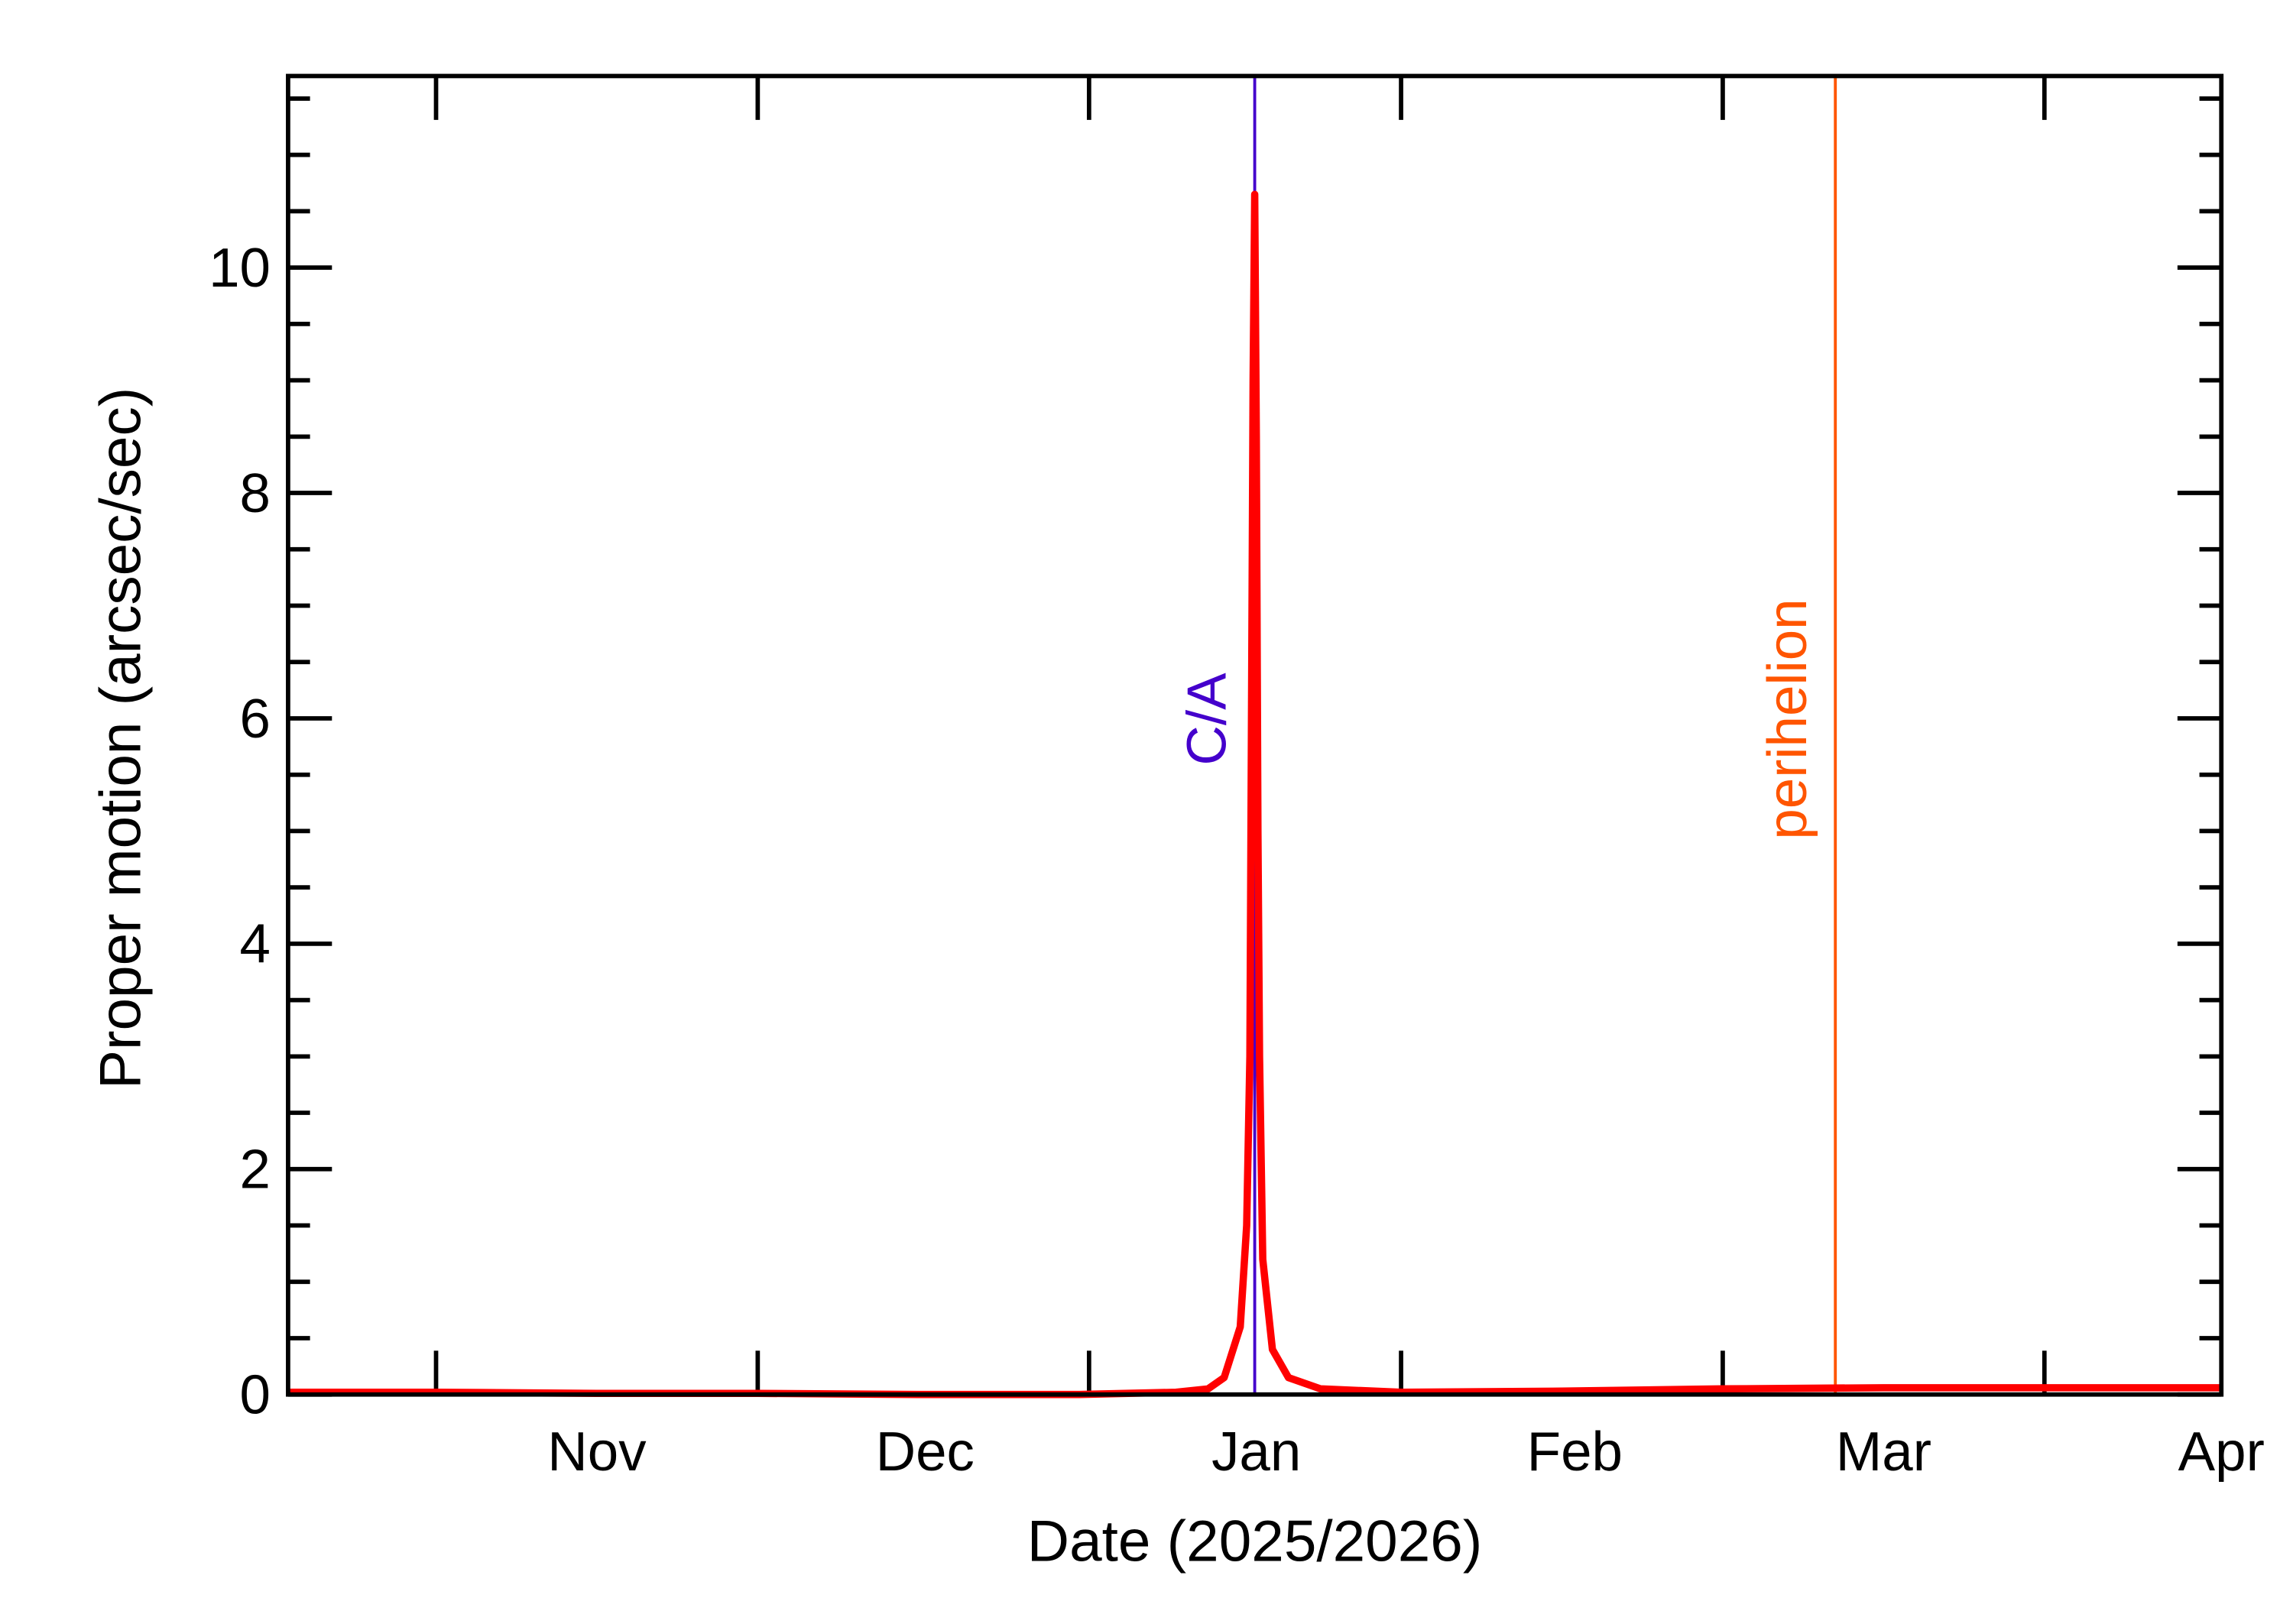  Describe the element at coordinates (1206, 719) in the screenshot. I see `event-label: C/A` at that location.